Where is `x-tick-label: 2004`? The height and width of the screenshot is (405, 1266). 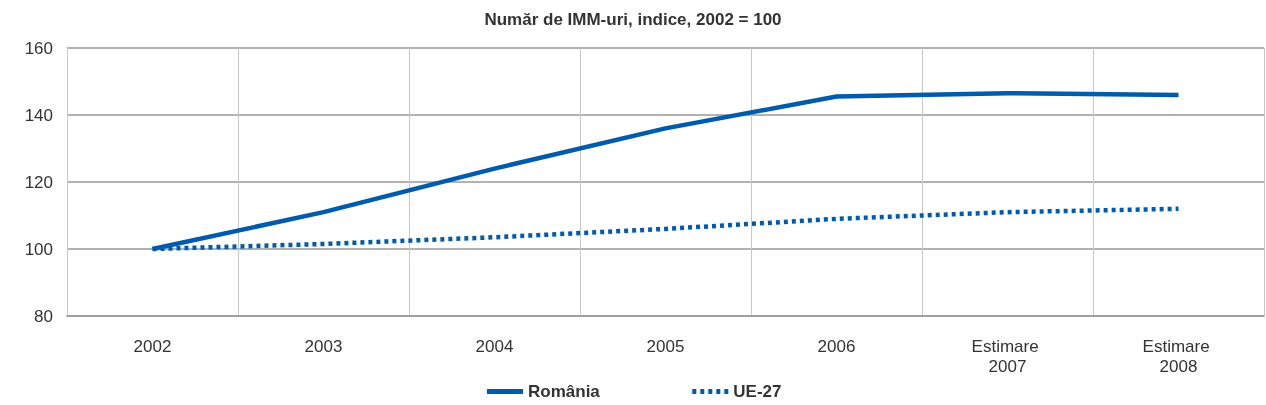 x-tick-label: 2004 is located at coordinates (494, 346).